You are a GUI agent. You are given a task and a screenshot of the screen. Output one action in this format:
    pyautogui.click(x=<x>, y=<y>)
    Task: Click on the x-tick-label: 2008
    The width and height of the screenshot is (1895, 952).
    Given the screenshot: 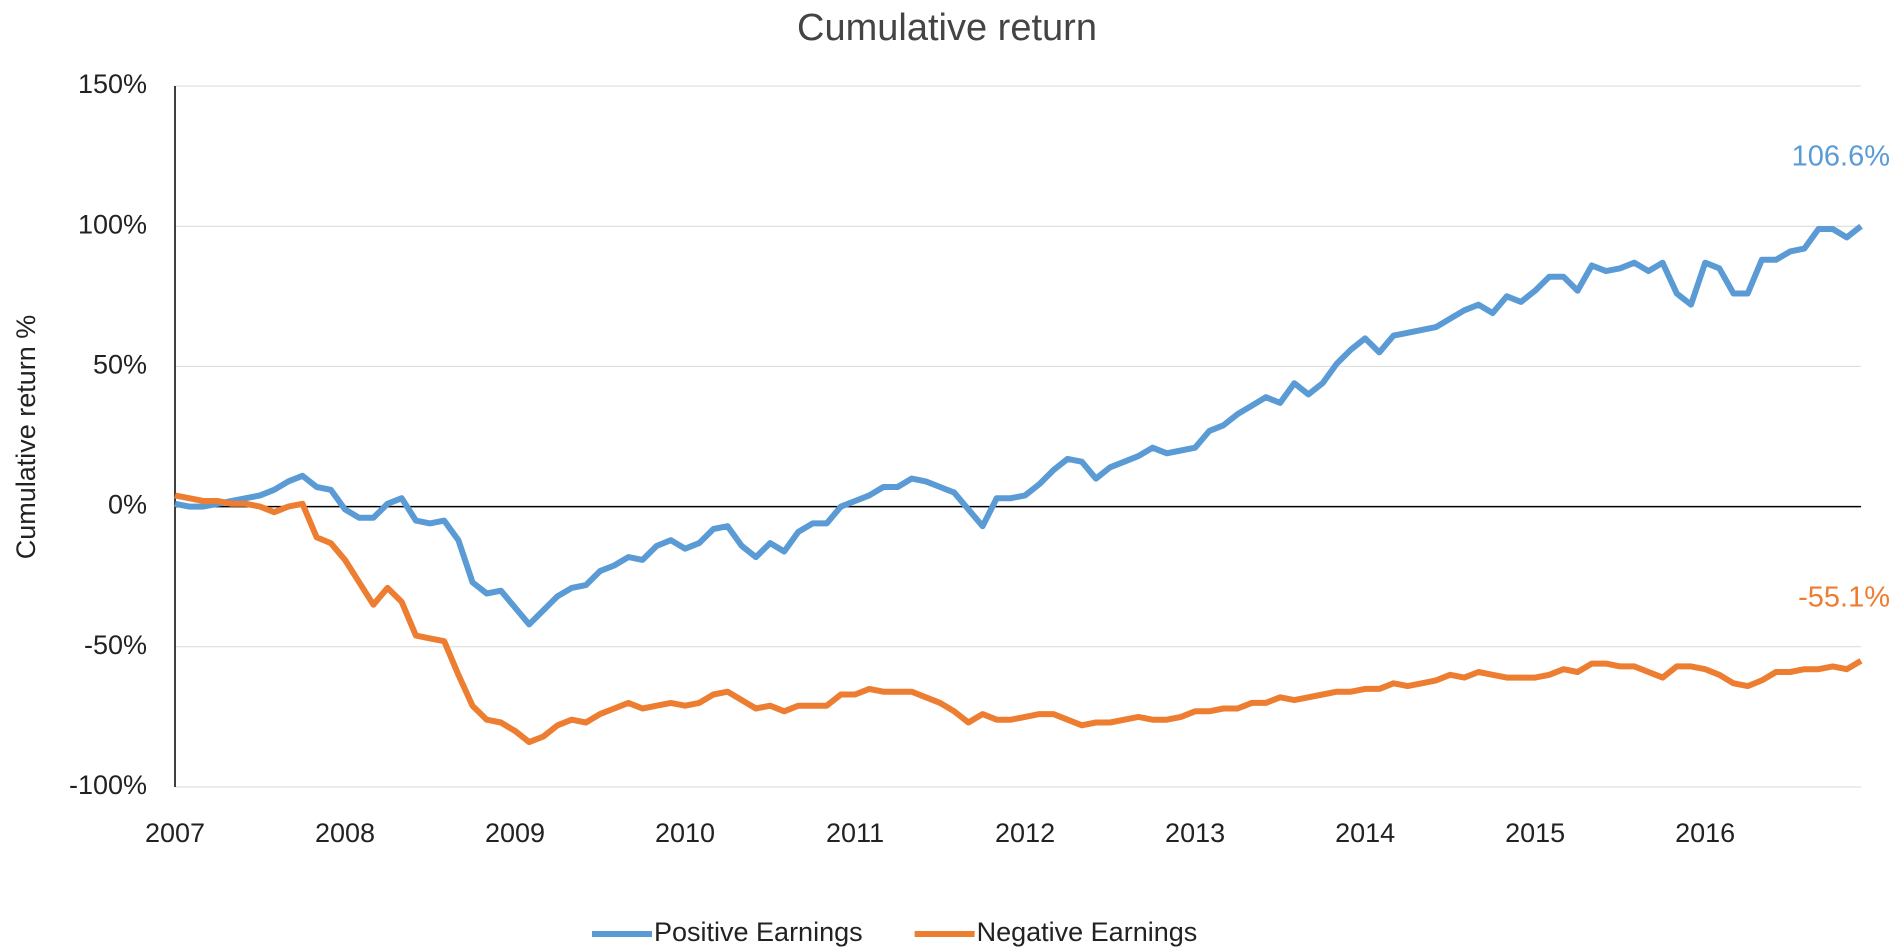 What is the action you would take?
    pyautogui.click(x=345, y=833)
    